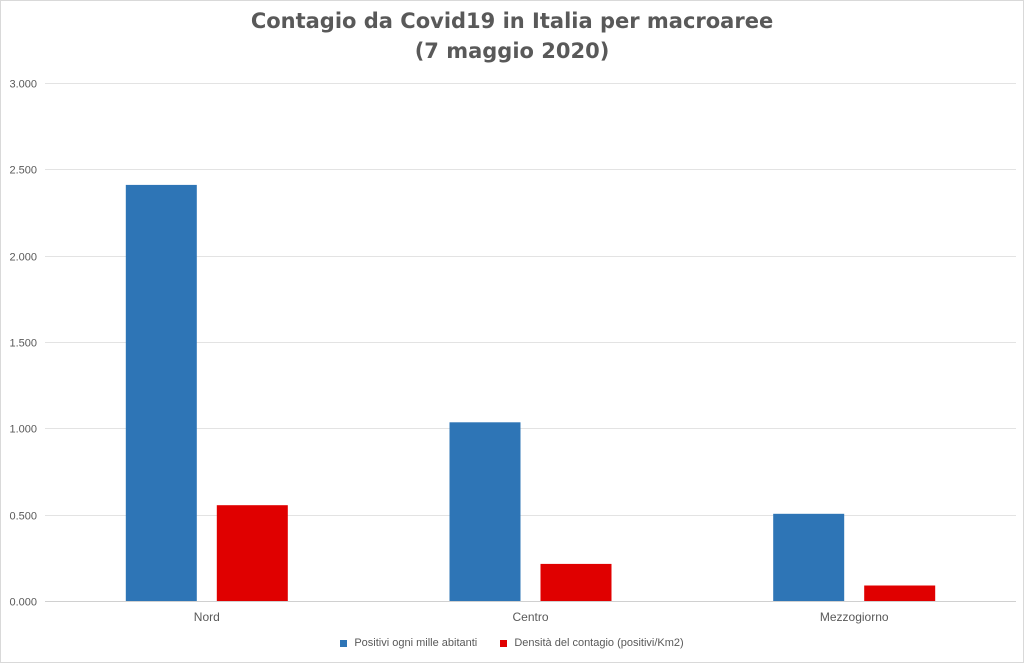  Describe the element at coordinates (23, 258) in the screenshot. I see `y-tick-label: 2.000` at that location.